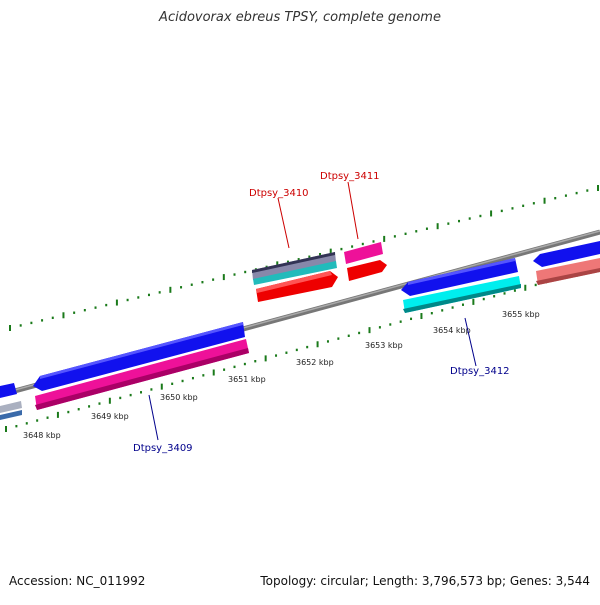 The image size is (600, 605). What do you see at coordinates (452, 330) in the screenshot?
I see `ruler-tick-label: 3654 kbp` at bounding box center [452, 330].